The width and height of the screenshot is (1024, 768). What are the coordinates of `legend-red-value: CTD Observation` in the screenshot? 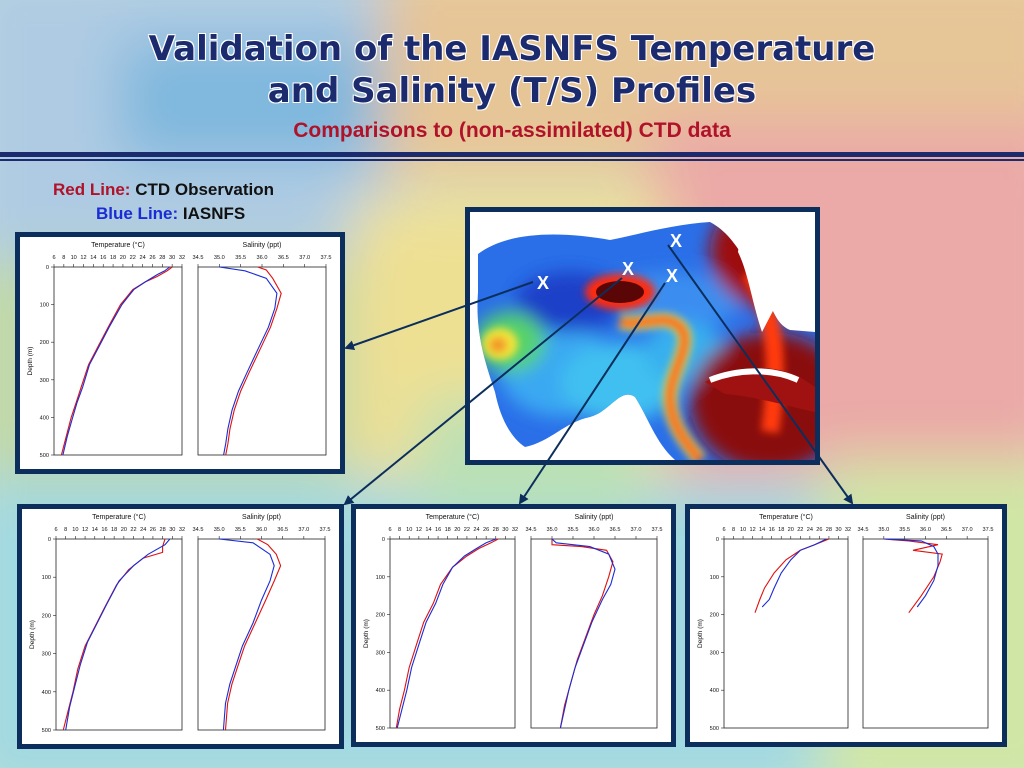 It's located at (205, 189).